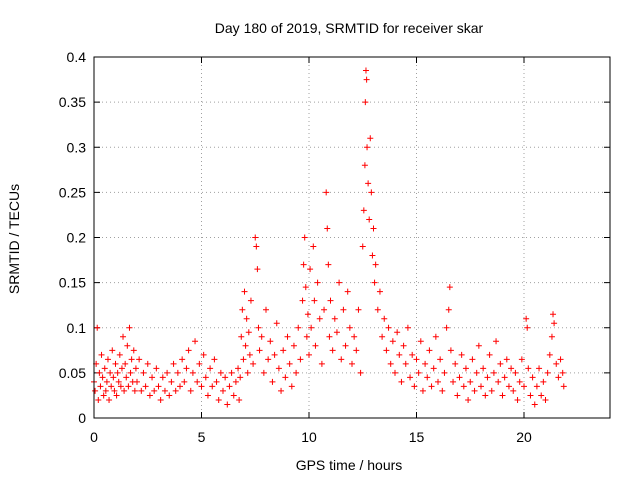  Describe the element at coordinates (14, 239) in the screenshot. I see `y-axis-label: SRMTID / TECUs` at that location.